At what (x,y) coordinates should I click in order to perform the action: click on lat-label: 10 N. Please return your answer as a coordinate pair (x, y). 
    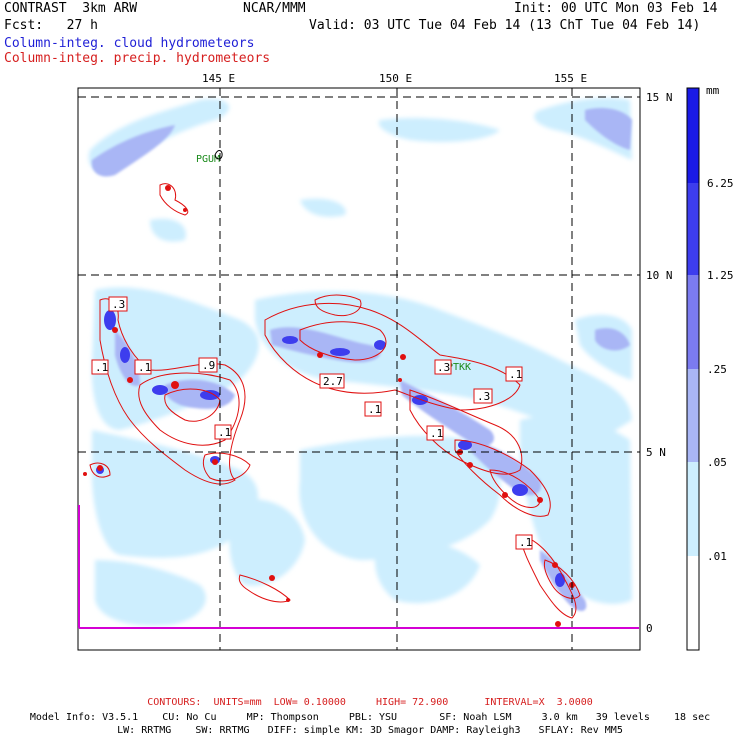
    Looking at the image, I should click on (659, 275).